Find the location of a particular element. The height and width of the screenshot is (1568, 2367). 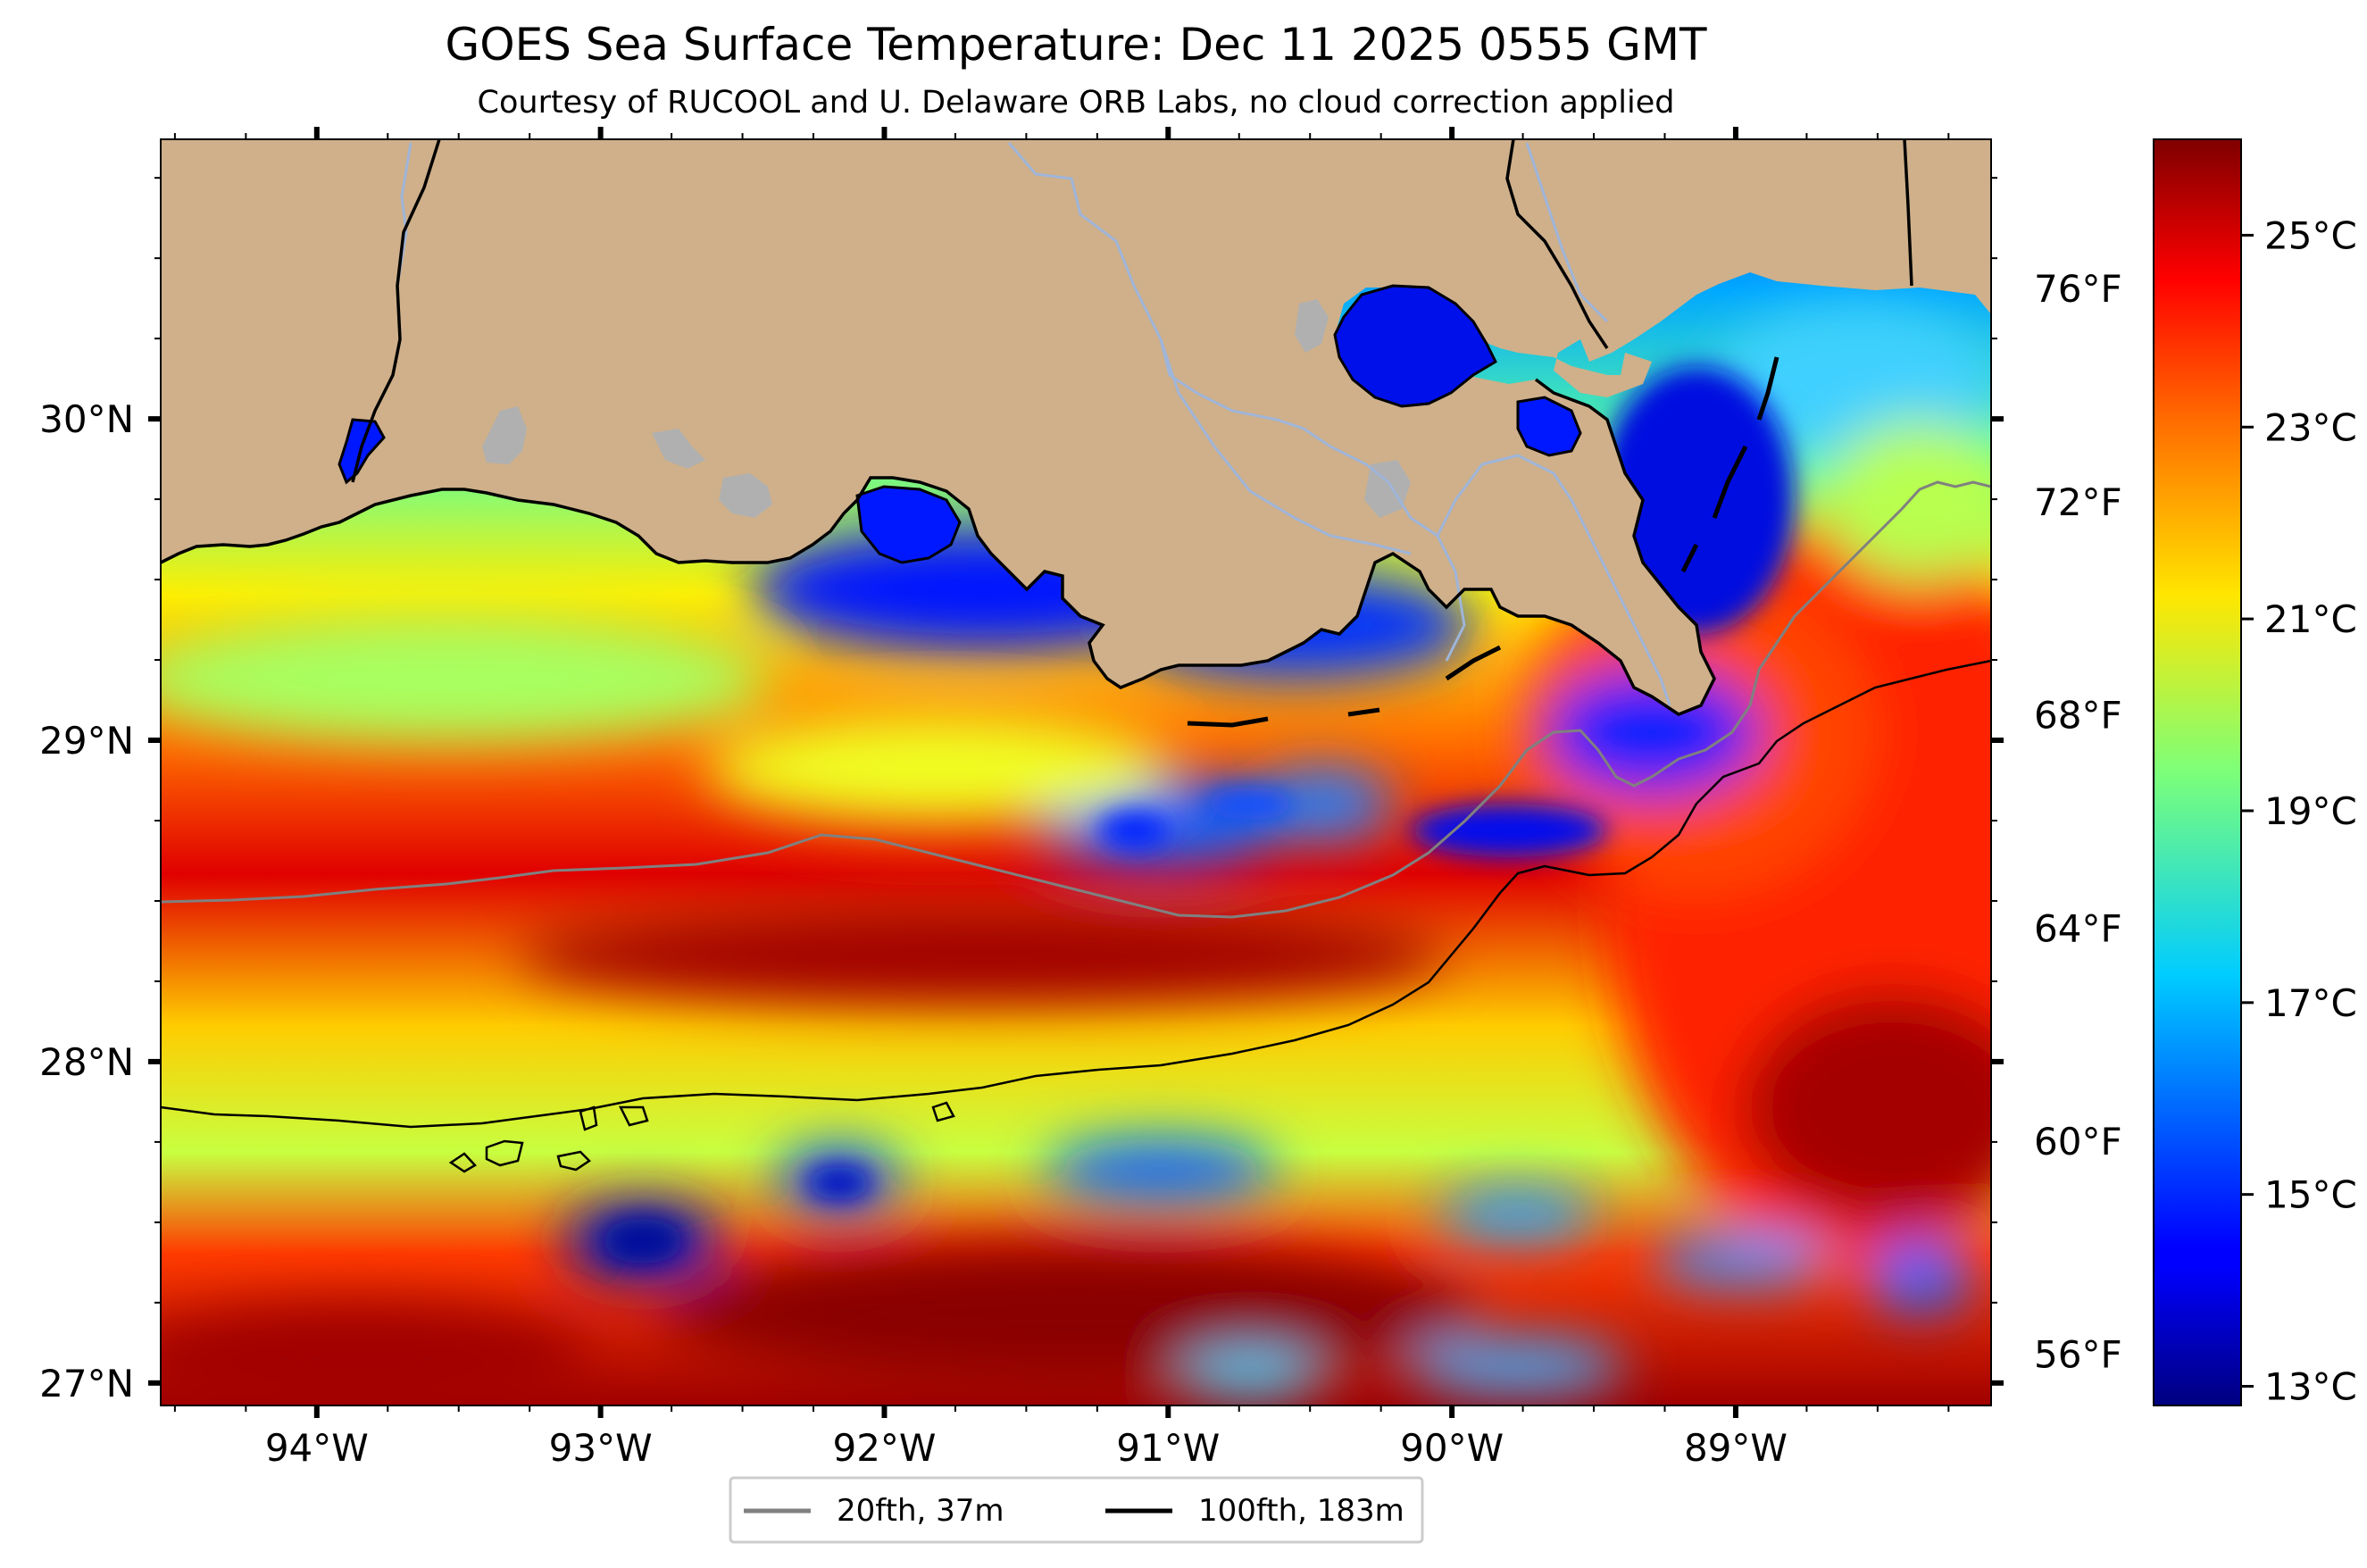

vermilion-bay is located at coordinates (908, 524).